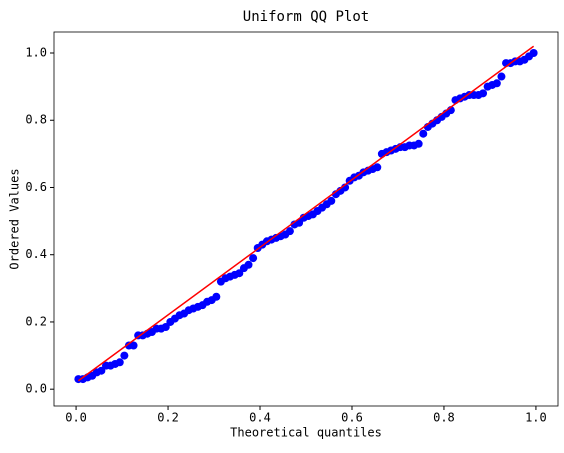 Image resolution: width=564 pixels, height=453 pixels. I want to click on y-tick-label: 0.2, so click(36, 321).